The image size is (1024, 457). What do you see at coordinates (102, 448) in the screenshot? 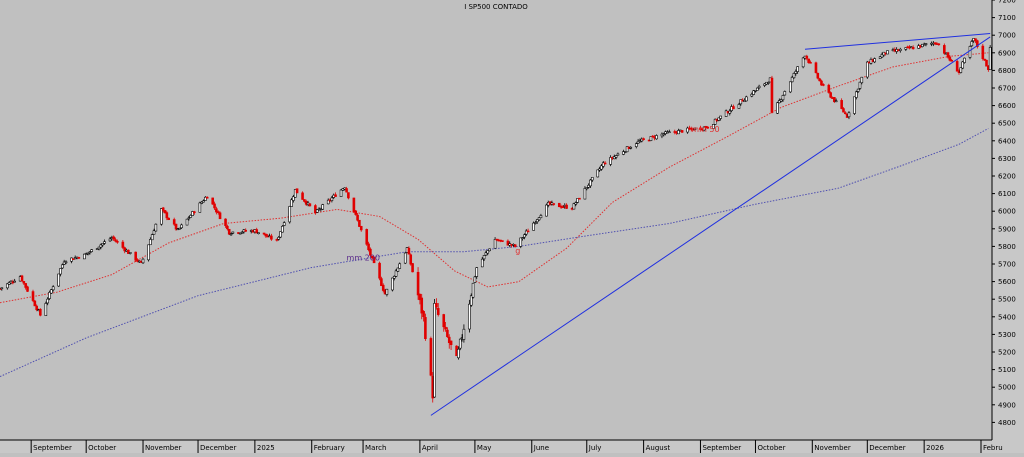
I see `x-tick-label: October` at bounding box center [102, 448].